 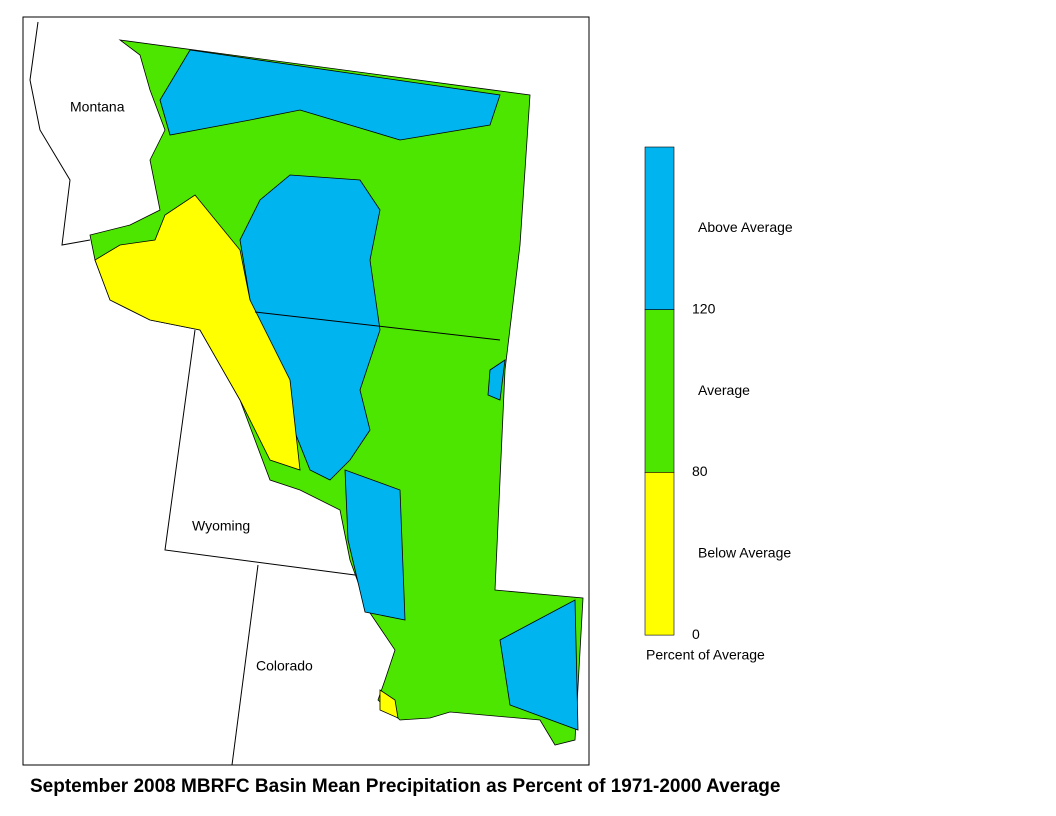 What do you see at coordinates (696, 634) in the screenshot?
I see `legend-tick-label: 0` at bounding box center [696, 634].